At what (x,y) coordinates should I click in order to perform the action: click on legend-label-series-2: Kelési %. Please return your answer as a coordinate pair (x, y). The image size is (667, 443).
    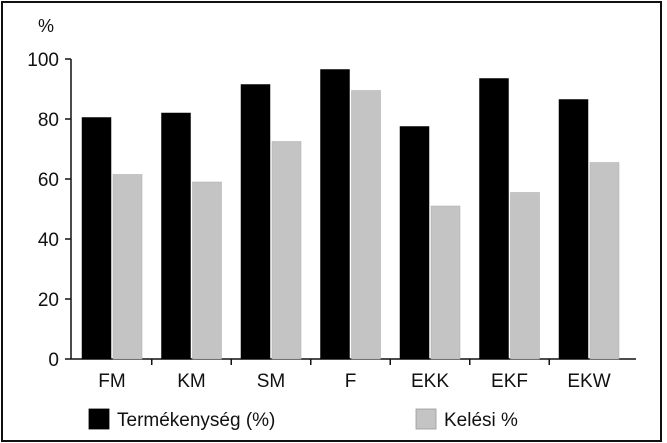
    Looking at the image, I should click on (481, 420).